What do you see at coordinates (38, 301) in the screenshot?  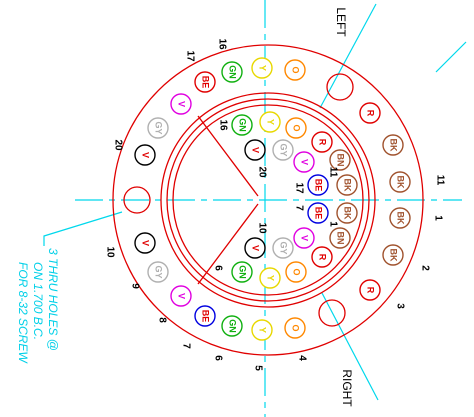 I see `note-line: ON 1.700 B.C.` at bounding box center [38, 301].